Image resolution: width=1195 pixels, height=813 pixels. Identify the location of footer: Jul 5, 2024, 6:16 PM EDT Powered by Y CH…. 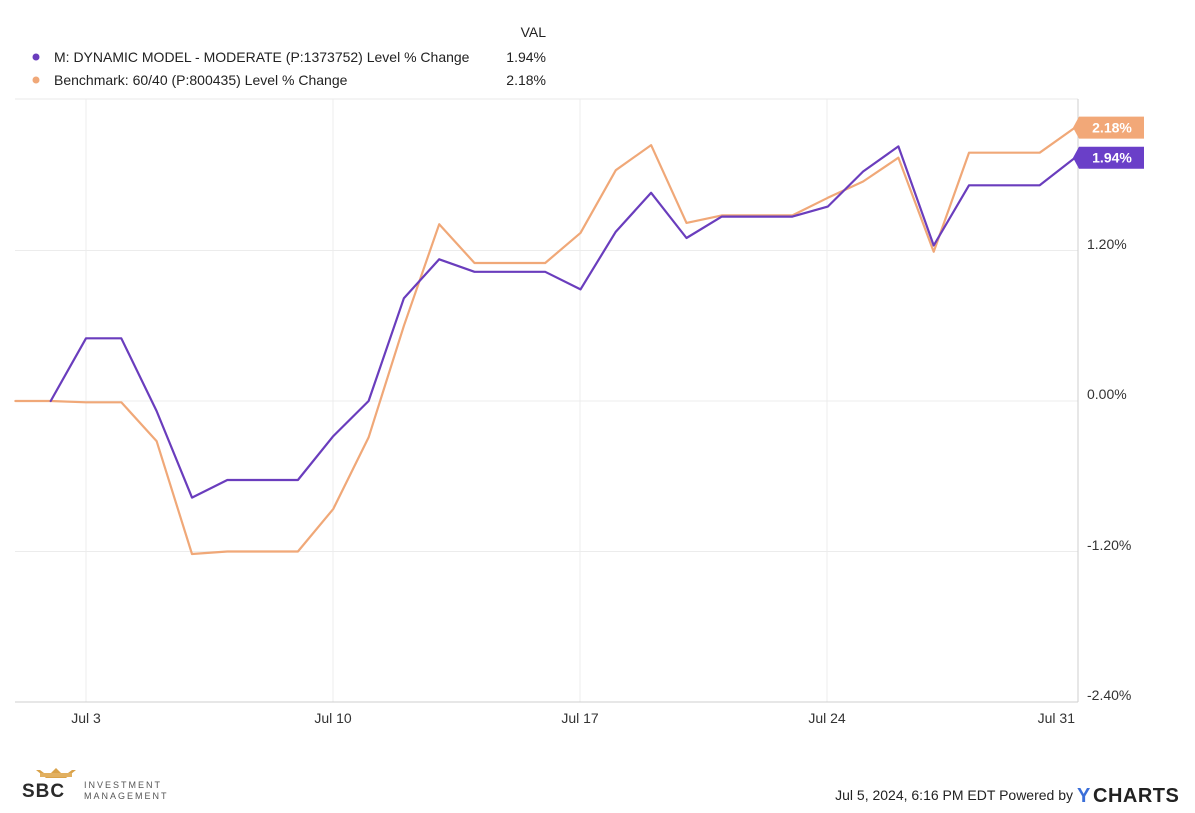
(1007, 796).